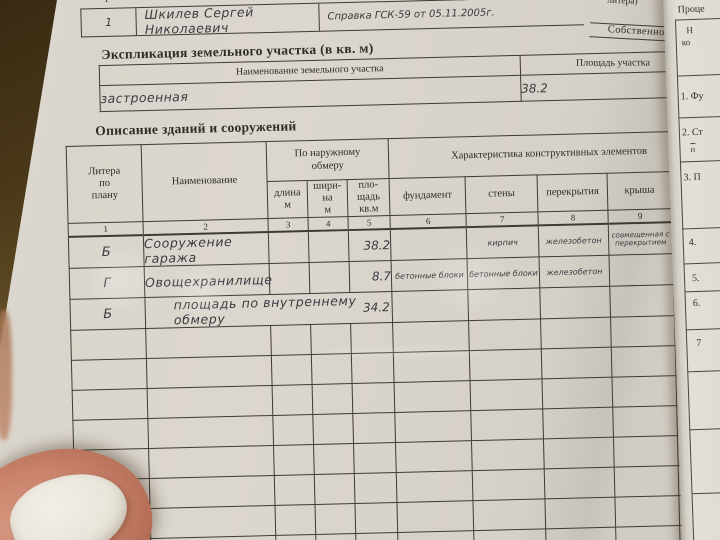 This screenshot has width=720, height=540. I want to click on adjacent-cell: ко, so click(686, 42).